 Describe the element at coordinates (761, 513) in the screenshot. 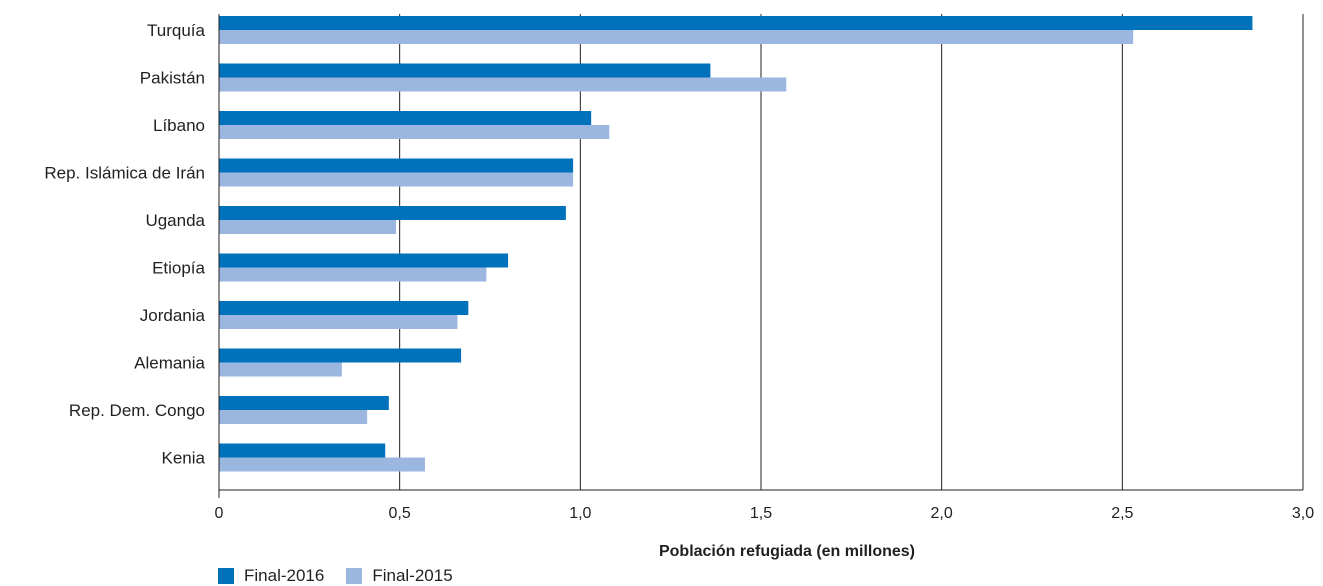

I see `x-tick-label: 1,5` at that location.